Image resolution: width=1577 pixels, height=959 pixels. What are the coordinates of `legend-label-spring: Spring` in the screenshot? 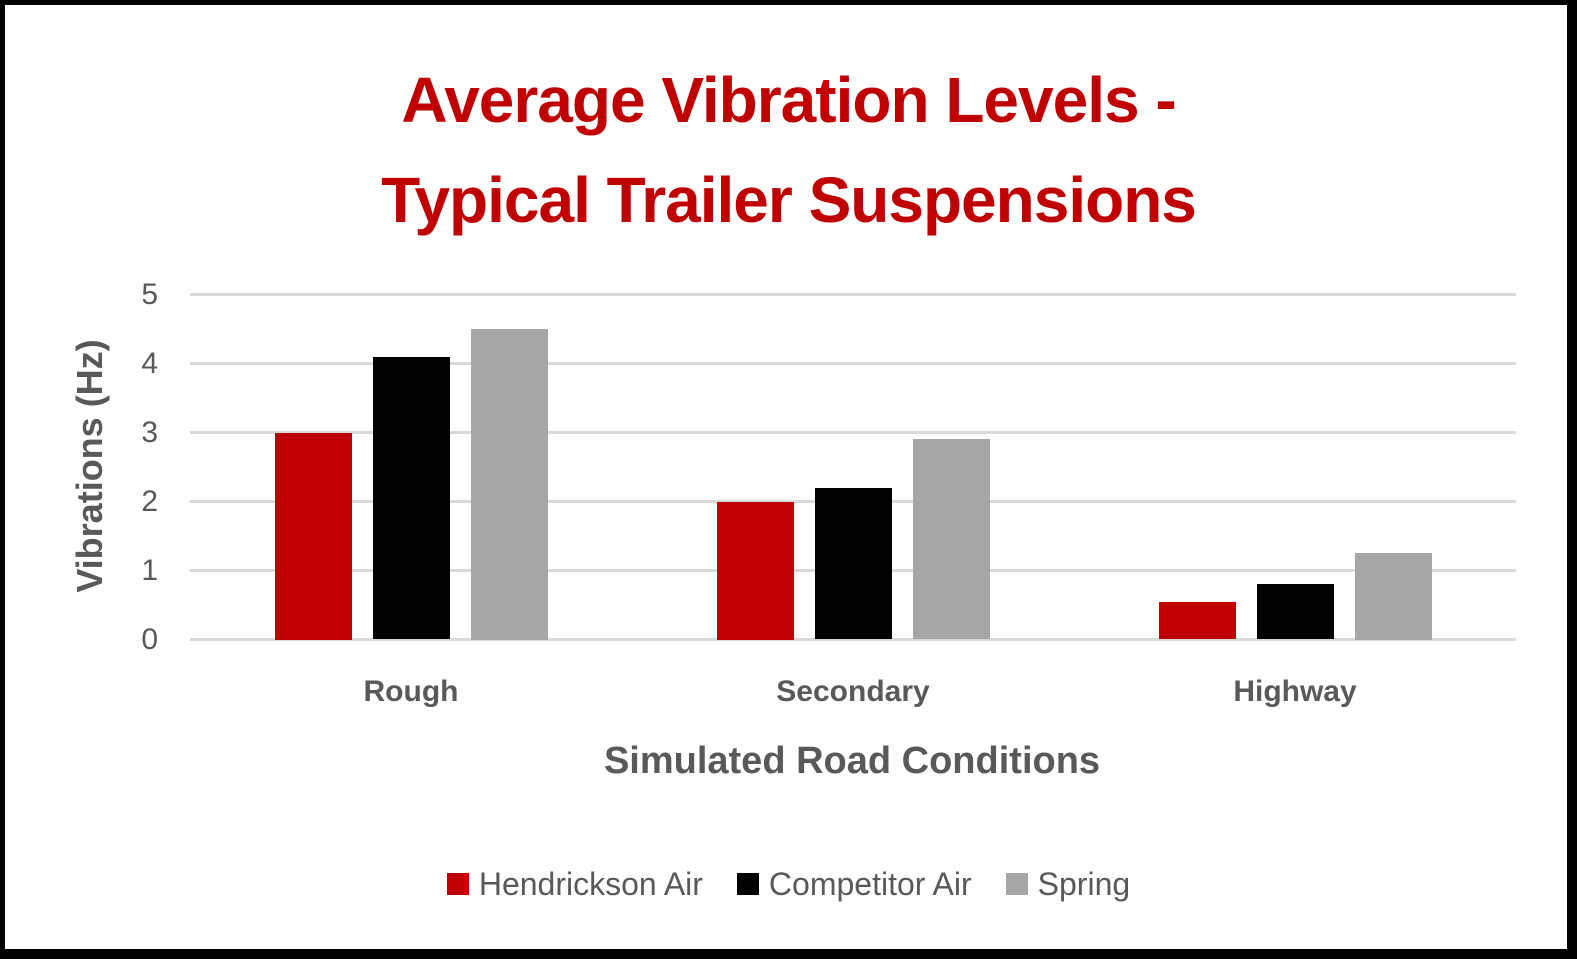 It's located at (1084, 884).